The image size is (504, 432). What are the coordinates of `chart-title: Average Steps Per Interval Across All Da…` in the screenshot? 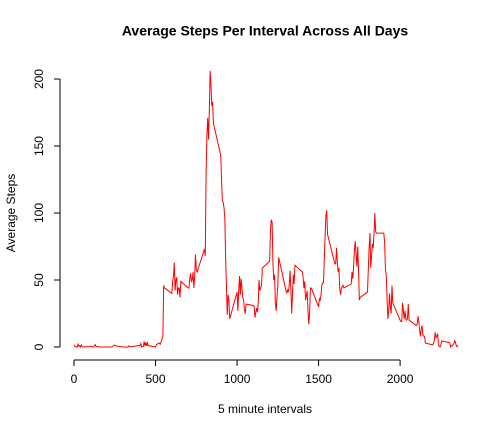 It's located at (265, 31).